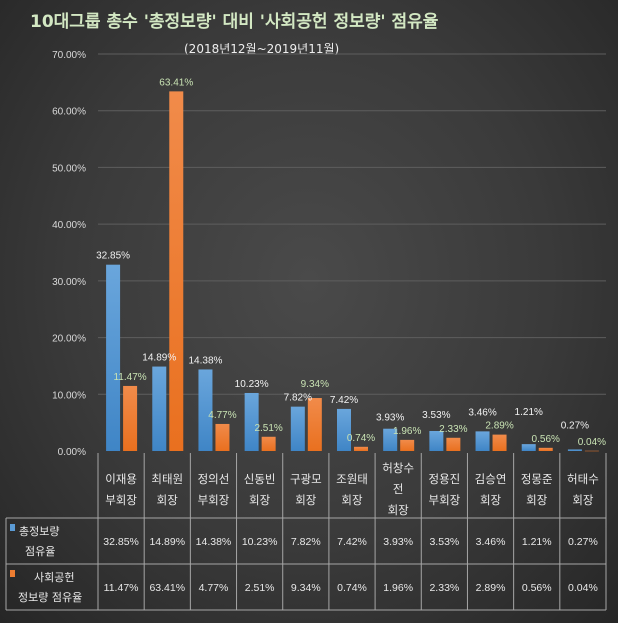 The width and height of the screenshot is (618, 623). Describe the element at coordinates (352, 542) in the screenshot. I see `table-value: 7.42%` at that location.